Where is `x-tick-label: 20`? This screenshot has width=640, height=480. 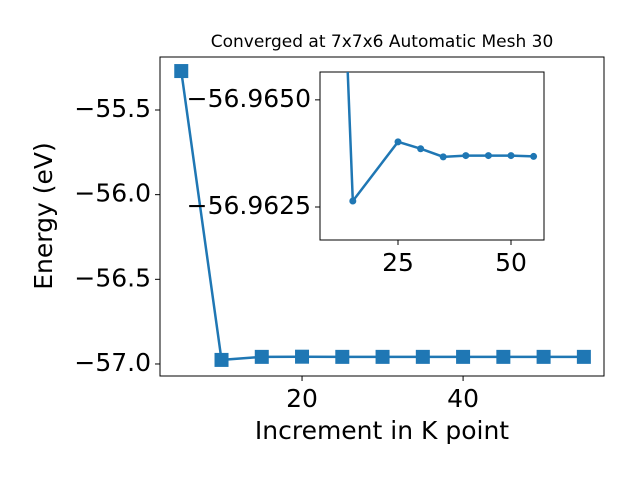 x-tick-label: 20 is located at coordinates (302, 398).